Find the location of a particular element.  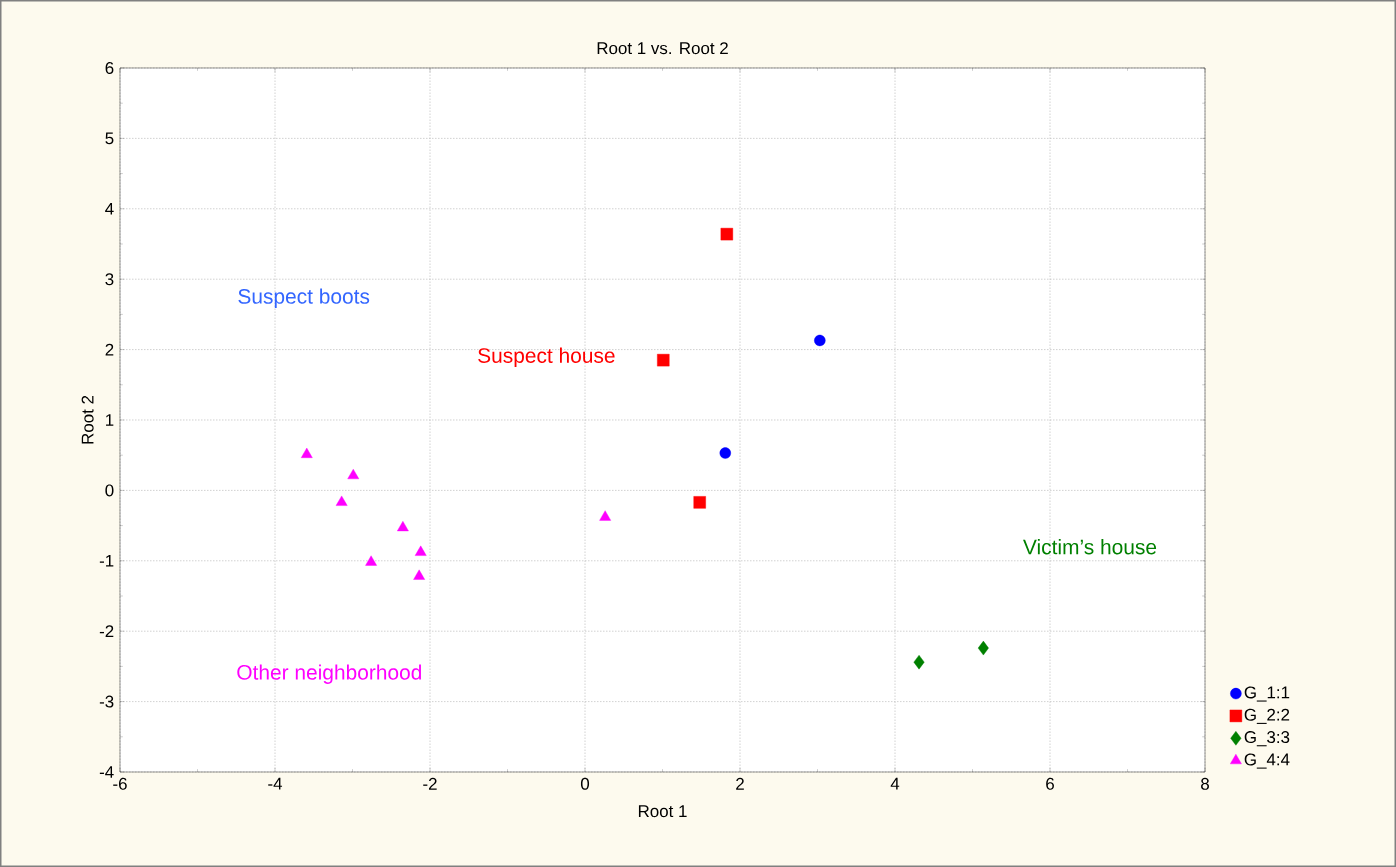

y-axis-title: Root 2 is located at coordinates (87, 419).